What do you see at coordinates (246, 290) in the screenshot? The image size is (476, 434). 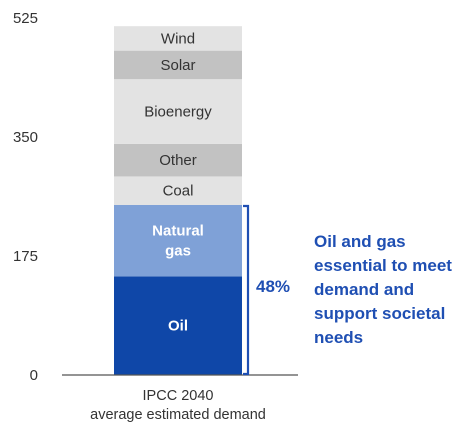 I see `bracket-line` at bounding box center [246, 290].